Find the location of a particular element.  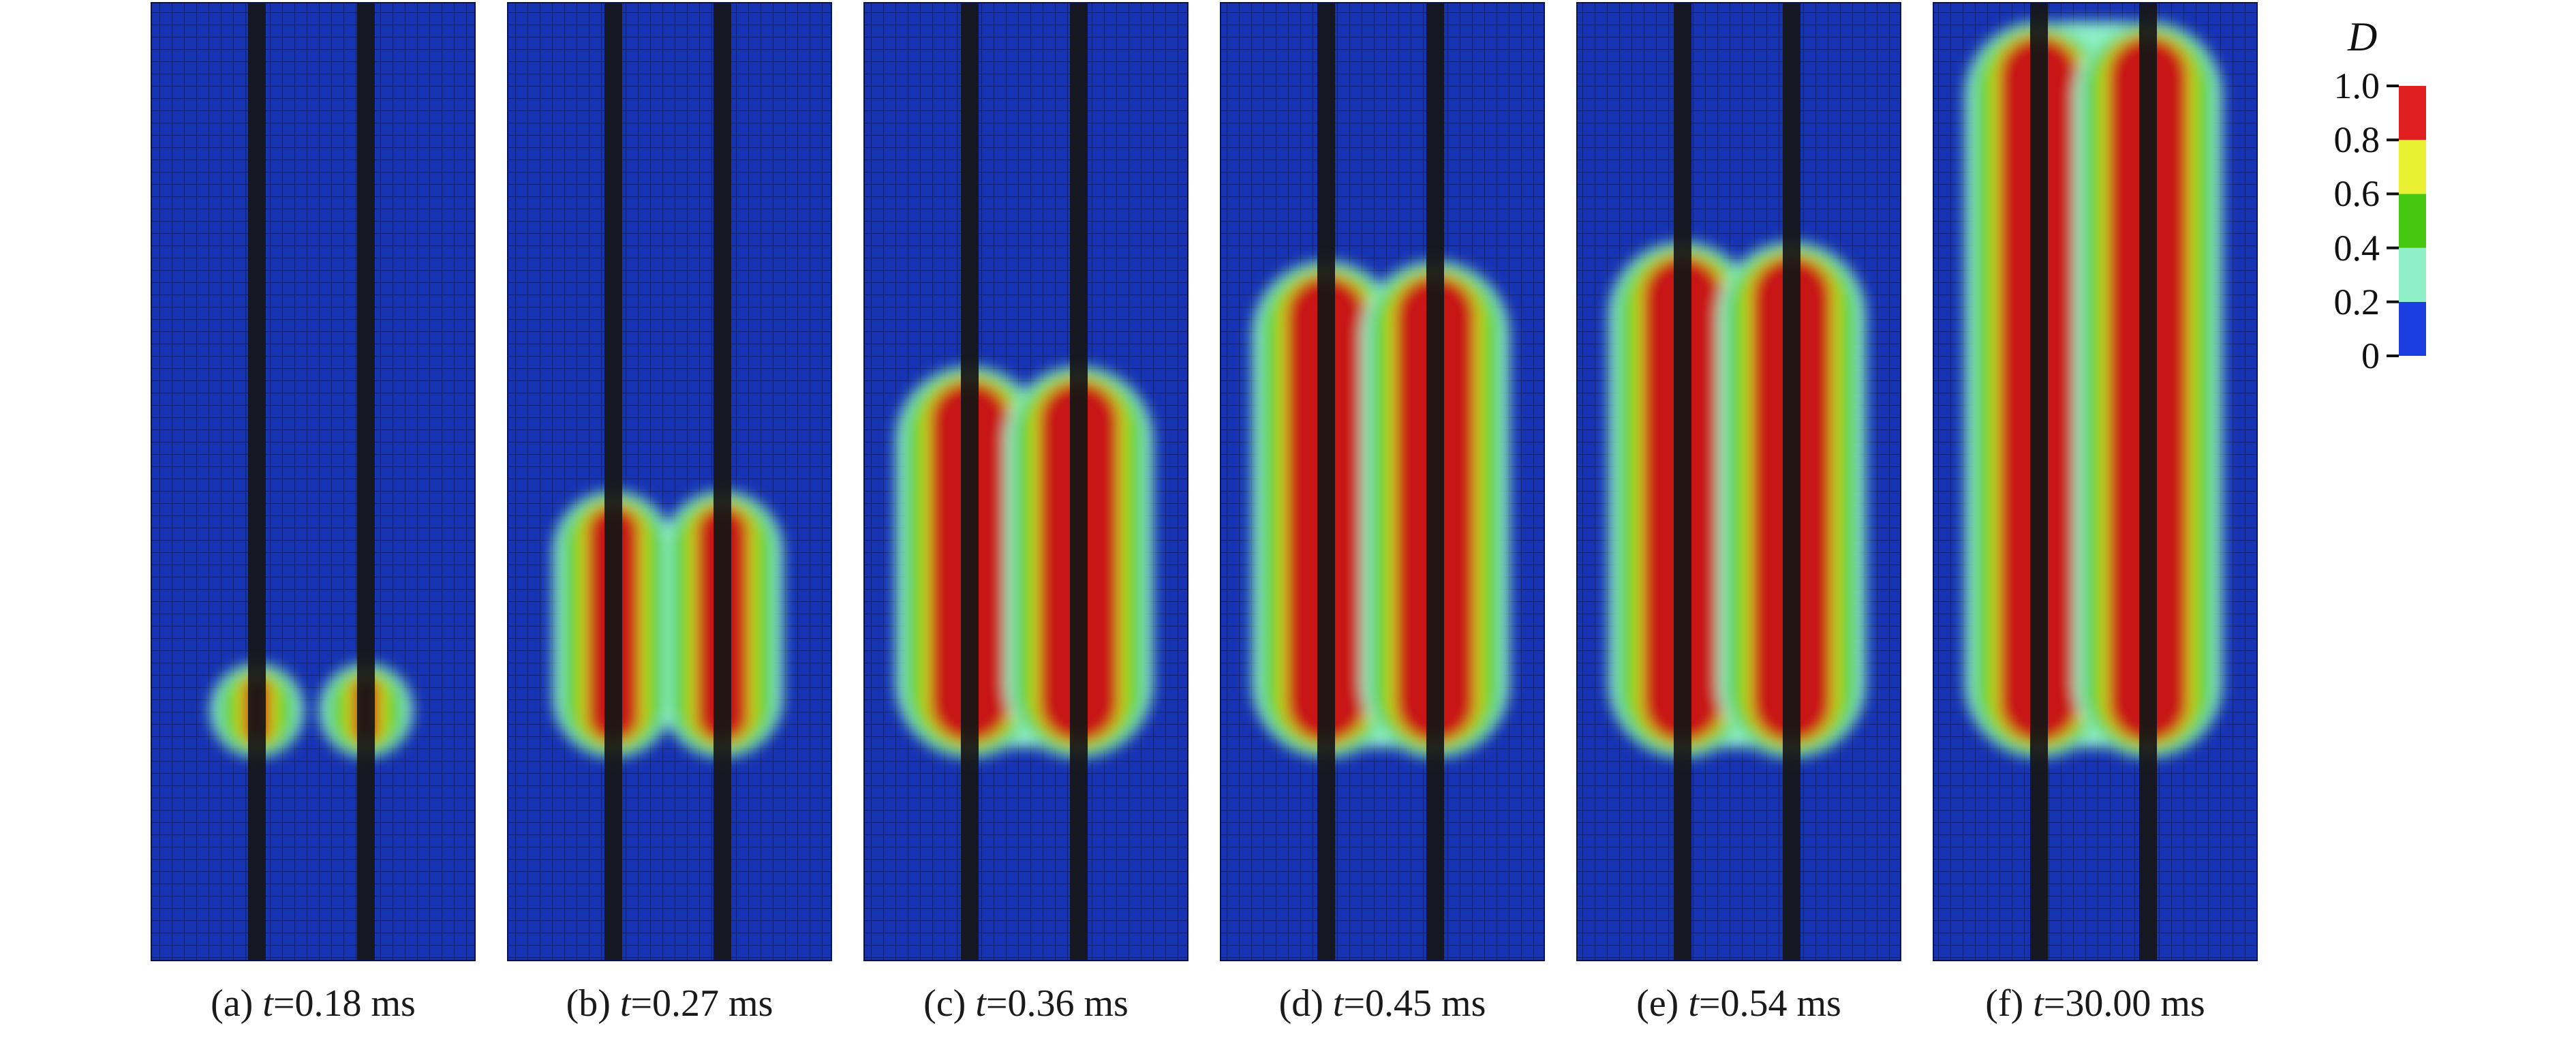

legend-tick-label: 0.4 is located at coordinates (2356, 248).